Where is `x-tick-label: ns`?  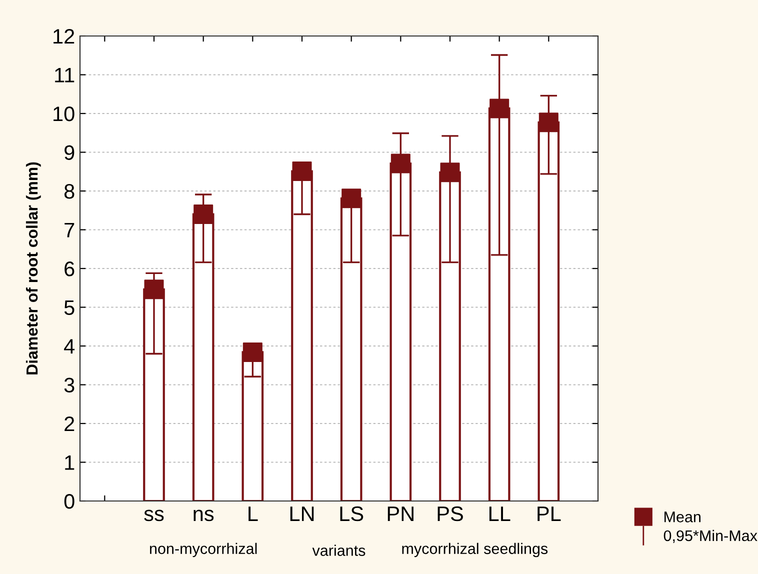
x-tick-label: ns is located at coordinates (204, 516).